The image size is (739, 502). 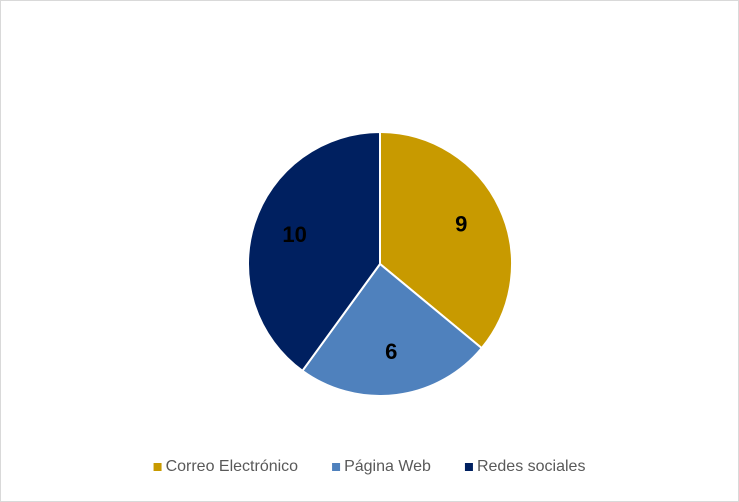 I want to click on data-label: 9, so click(x=461, y=224).